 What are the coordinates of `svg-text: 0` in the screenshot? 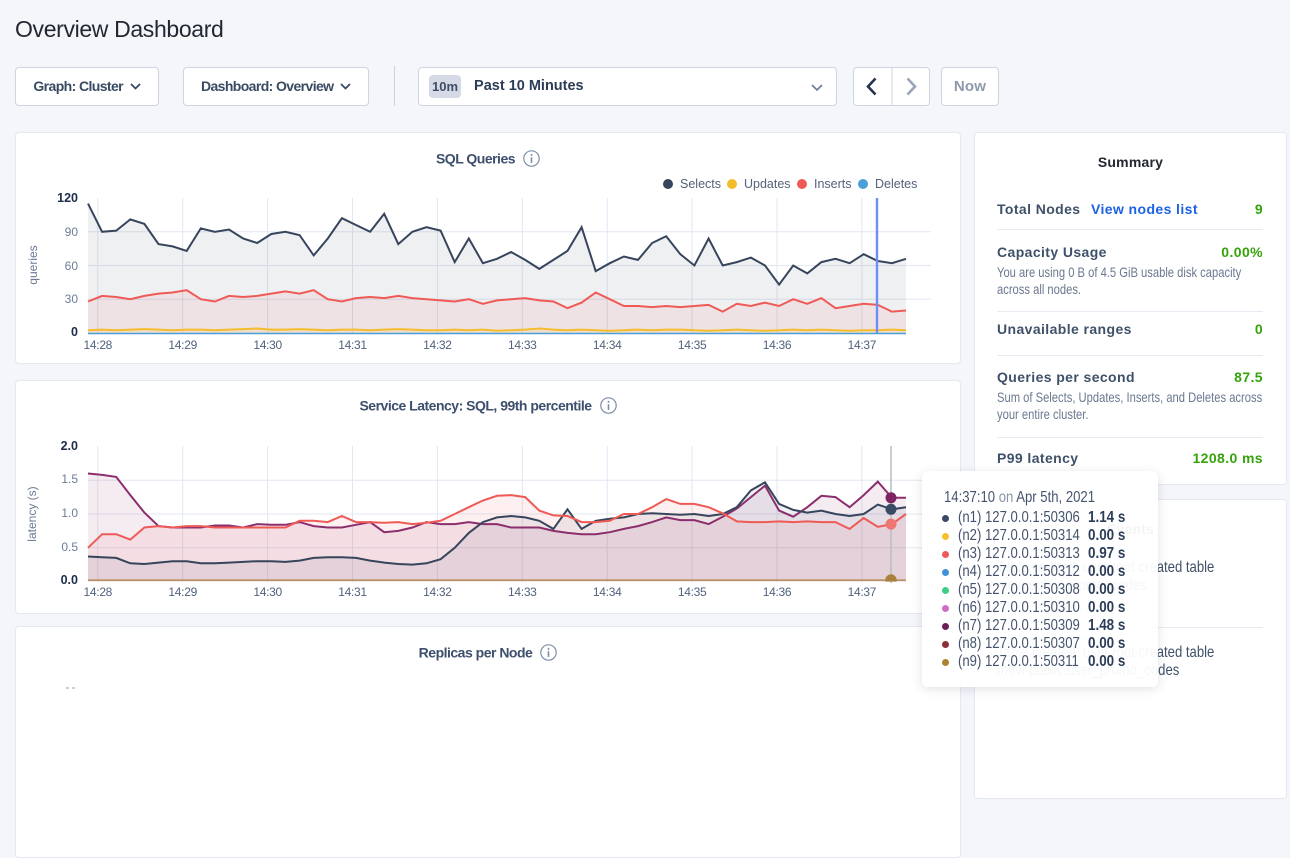 It's located at (74, 332).